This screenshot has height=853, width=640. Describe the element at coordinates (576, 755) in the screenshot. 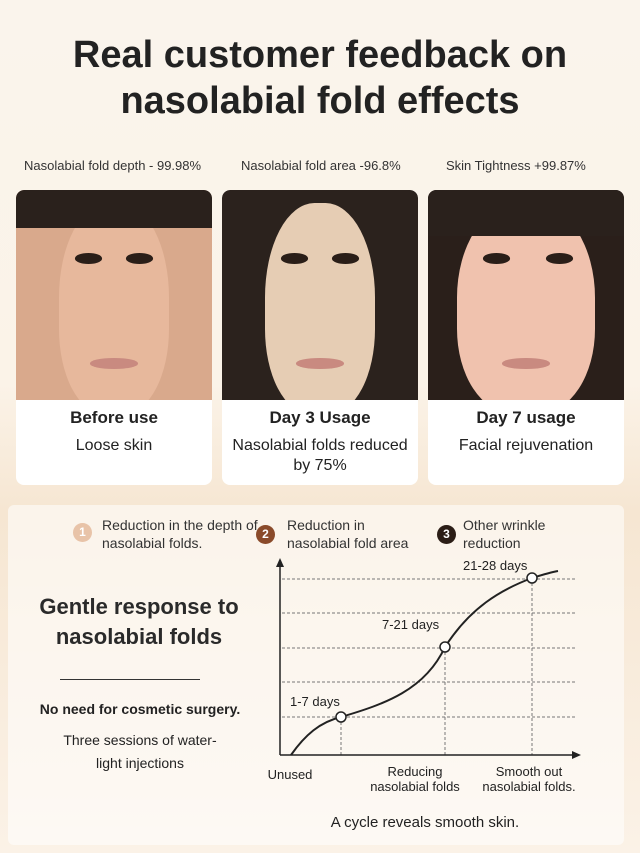

I see `x-axis-arrow` at that location.